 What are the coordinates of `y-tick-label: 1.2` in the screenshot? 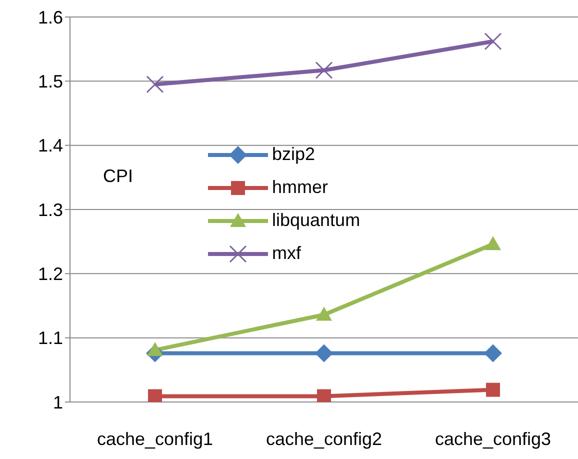 It's located at (50, 274).